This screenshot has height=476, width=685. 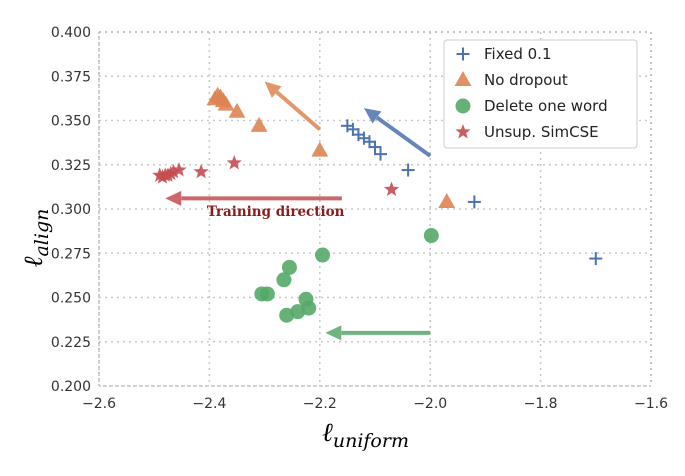 What do you see at coordinates (526, 80) in the screenshot?
I see `legend-label: No dropout` at bounding box center [526, 80].